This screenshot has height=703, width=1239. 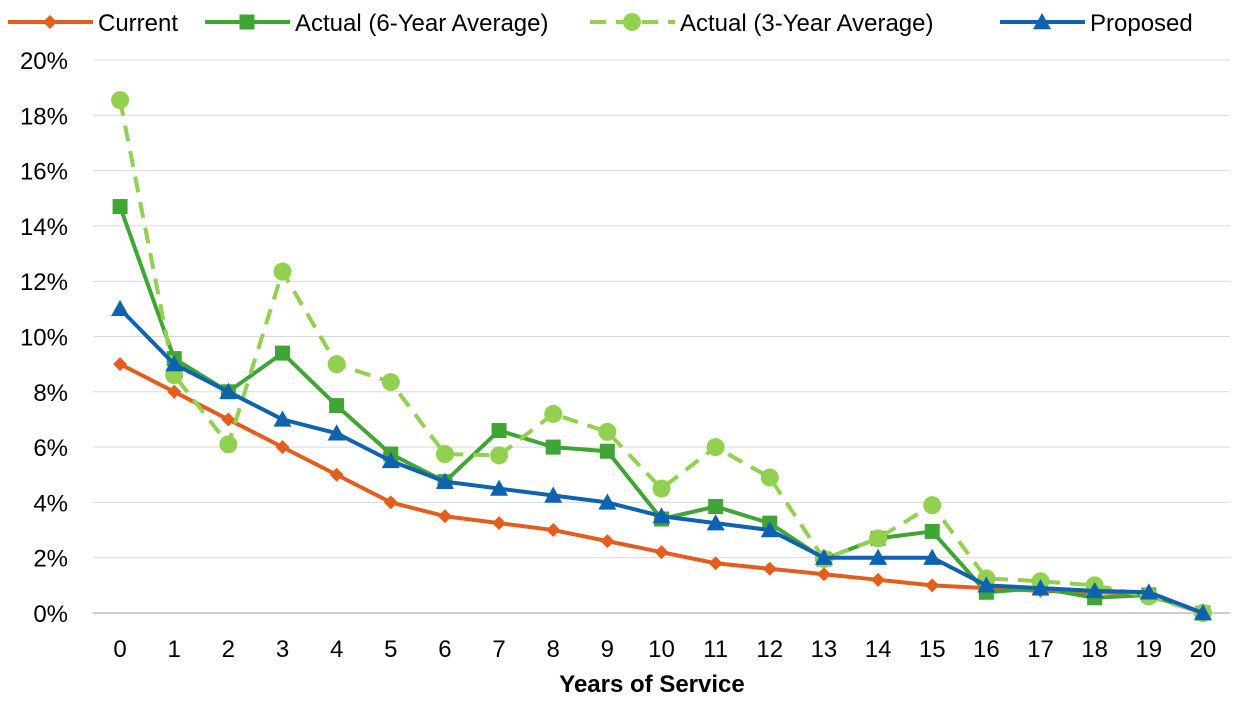 I want to click on y-tick-label: 10%, so click(x=44, y=338).